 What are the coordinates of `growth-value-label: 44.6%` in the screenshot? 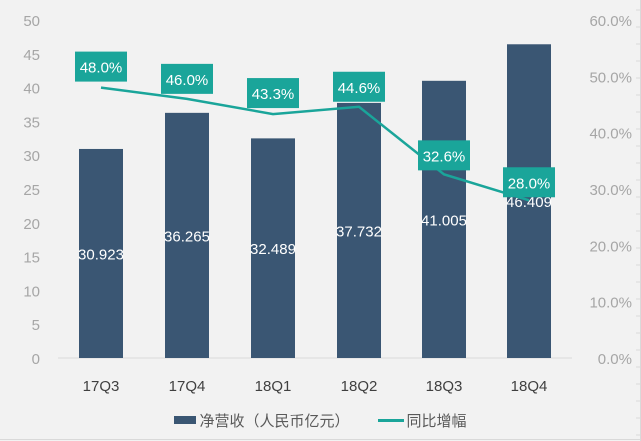 It's located at (359, 88).